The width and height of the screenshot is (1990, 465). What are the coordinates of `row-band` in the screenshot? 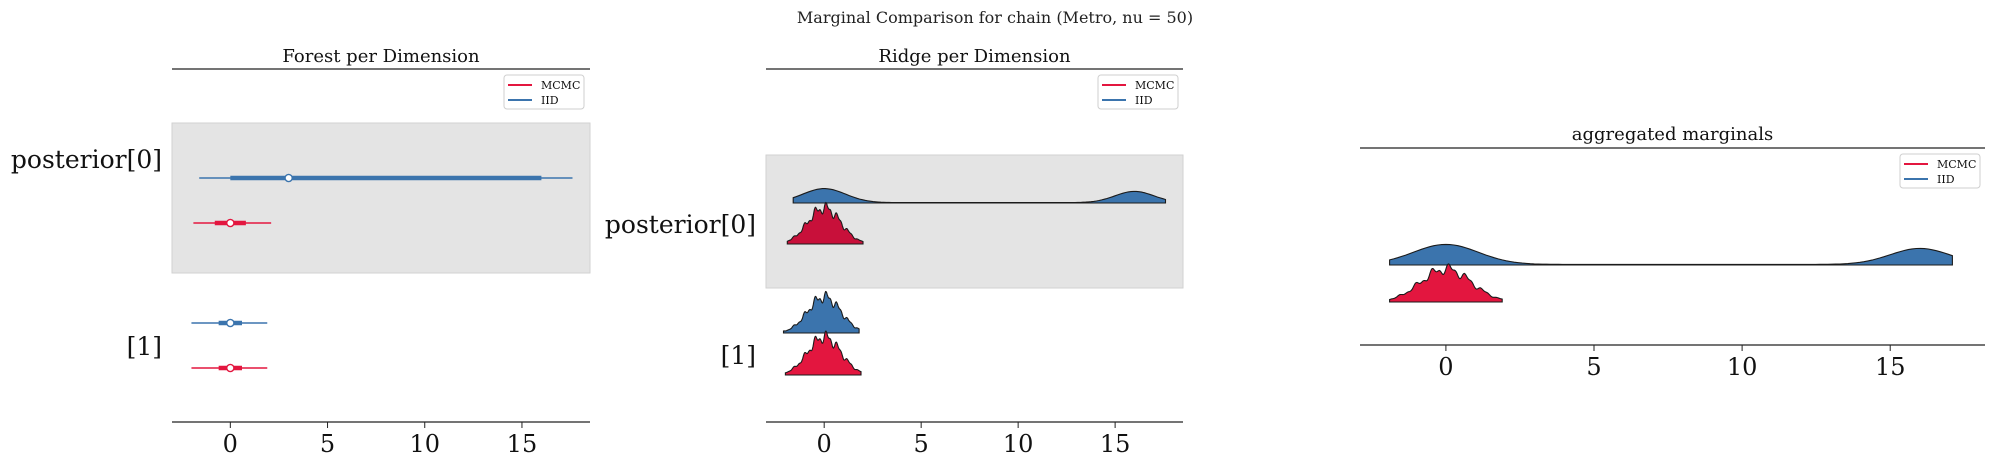 It's located at (381, 198).